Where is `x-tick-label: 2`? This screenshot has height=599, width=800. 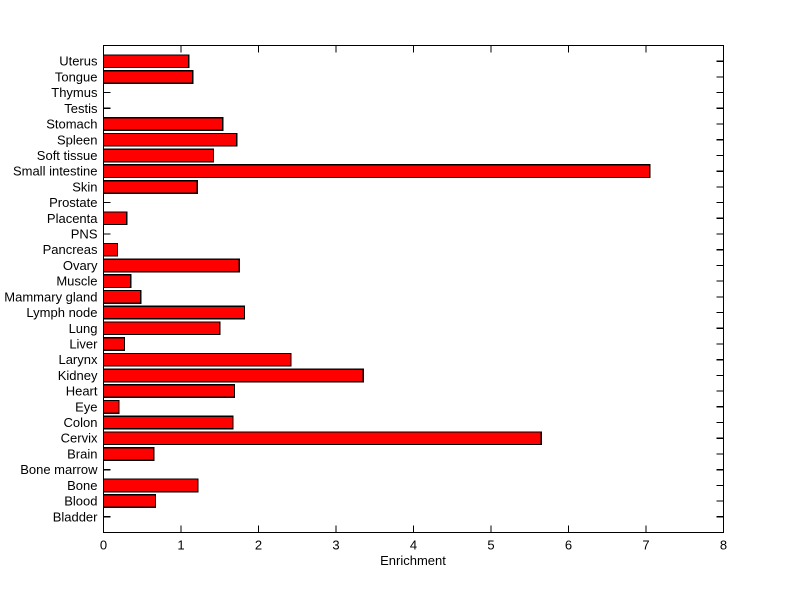 x-tick-label: 2 is located at coordinates (258, 545).